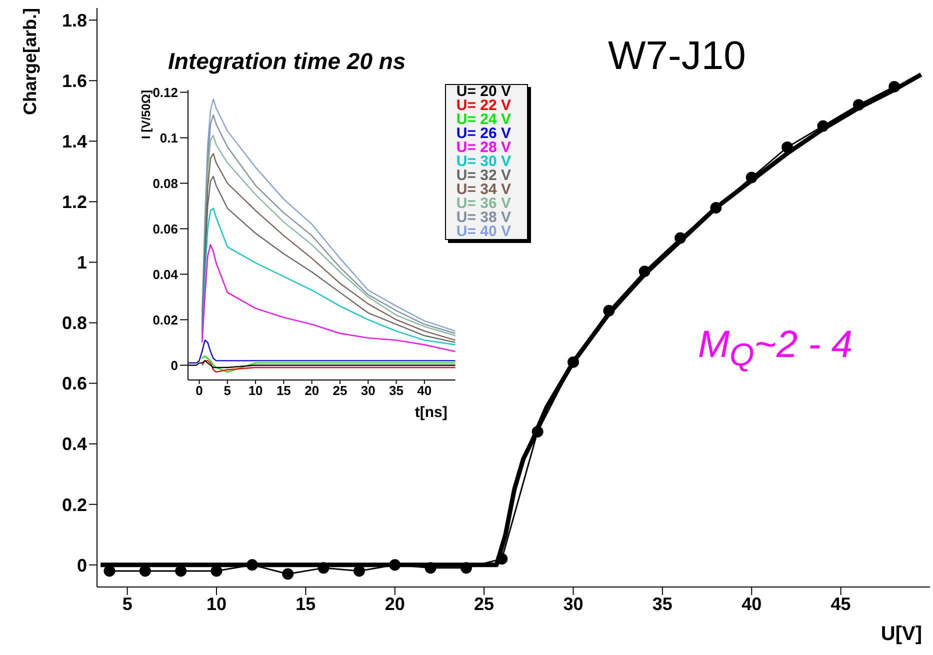  Describe the element at coordinates (431, 412) in the screenshot. I see `x-axis-title: t[ns]` at that location.